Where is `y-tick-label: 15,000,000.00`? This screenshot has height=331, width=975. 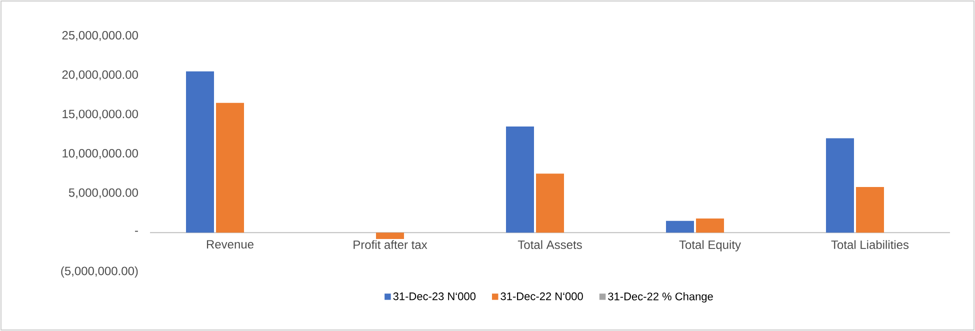 y-tick-label: 15,000,000.00 is located at coordinates (100, 115).